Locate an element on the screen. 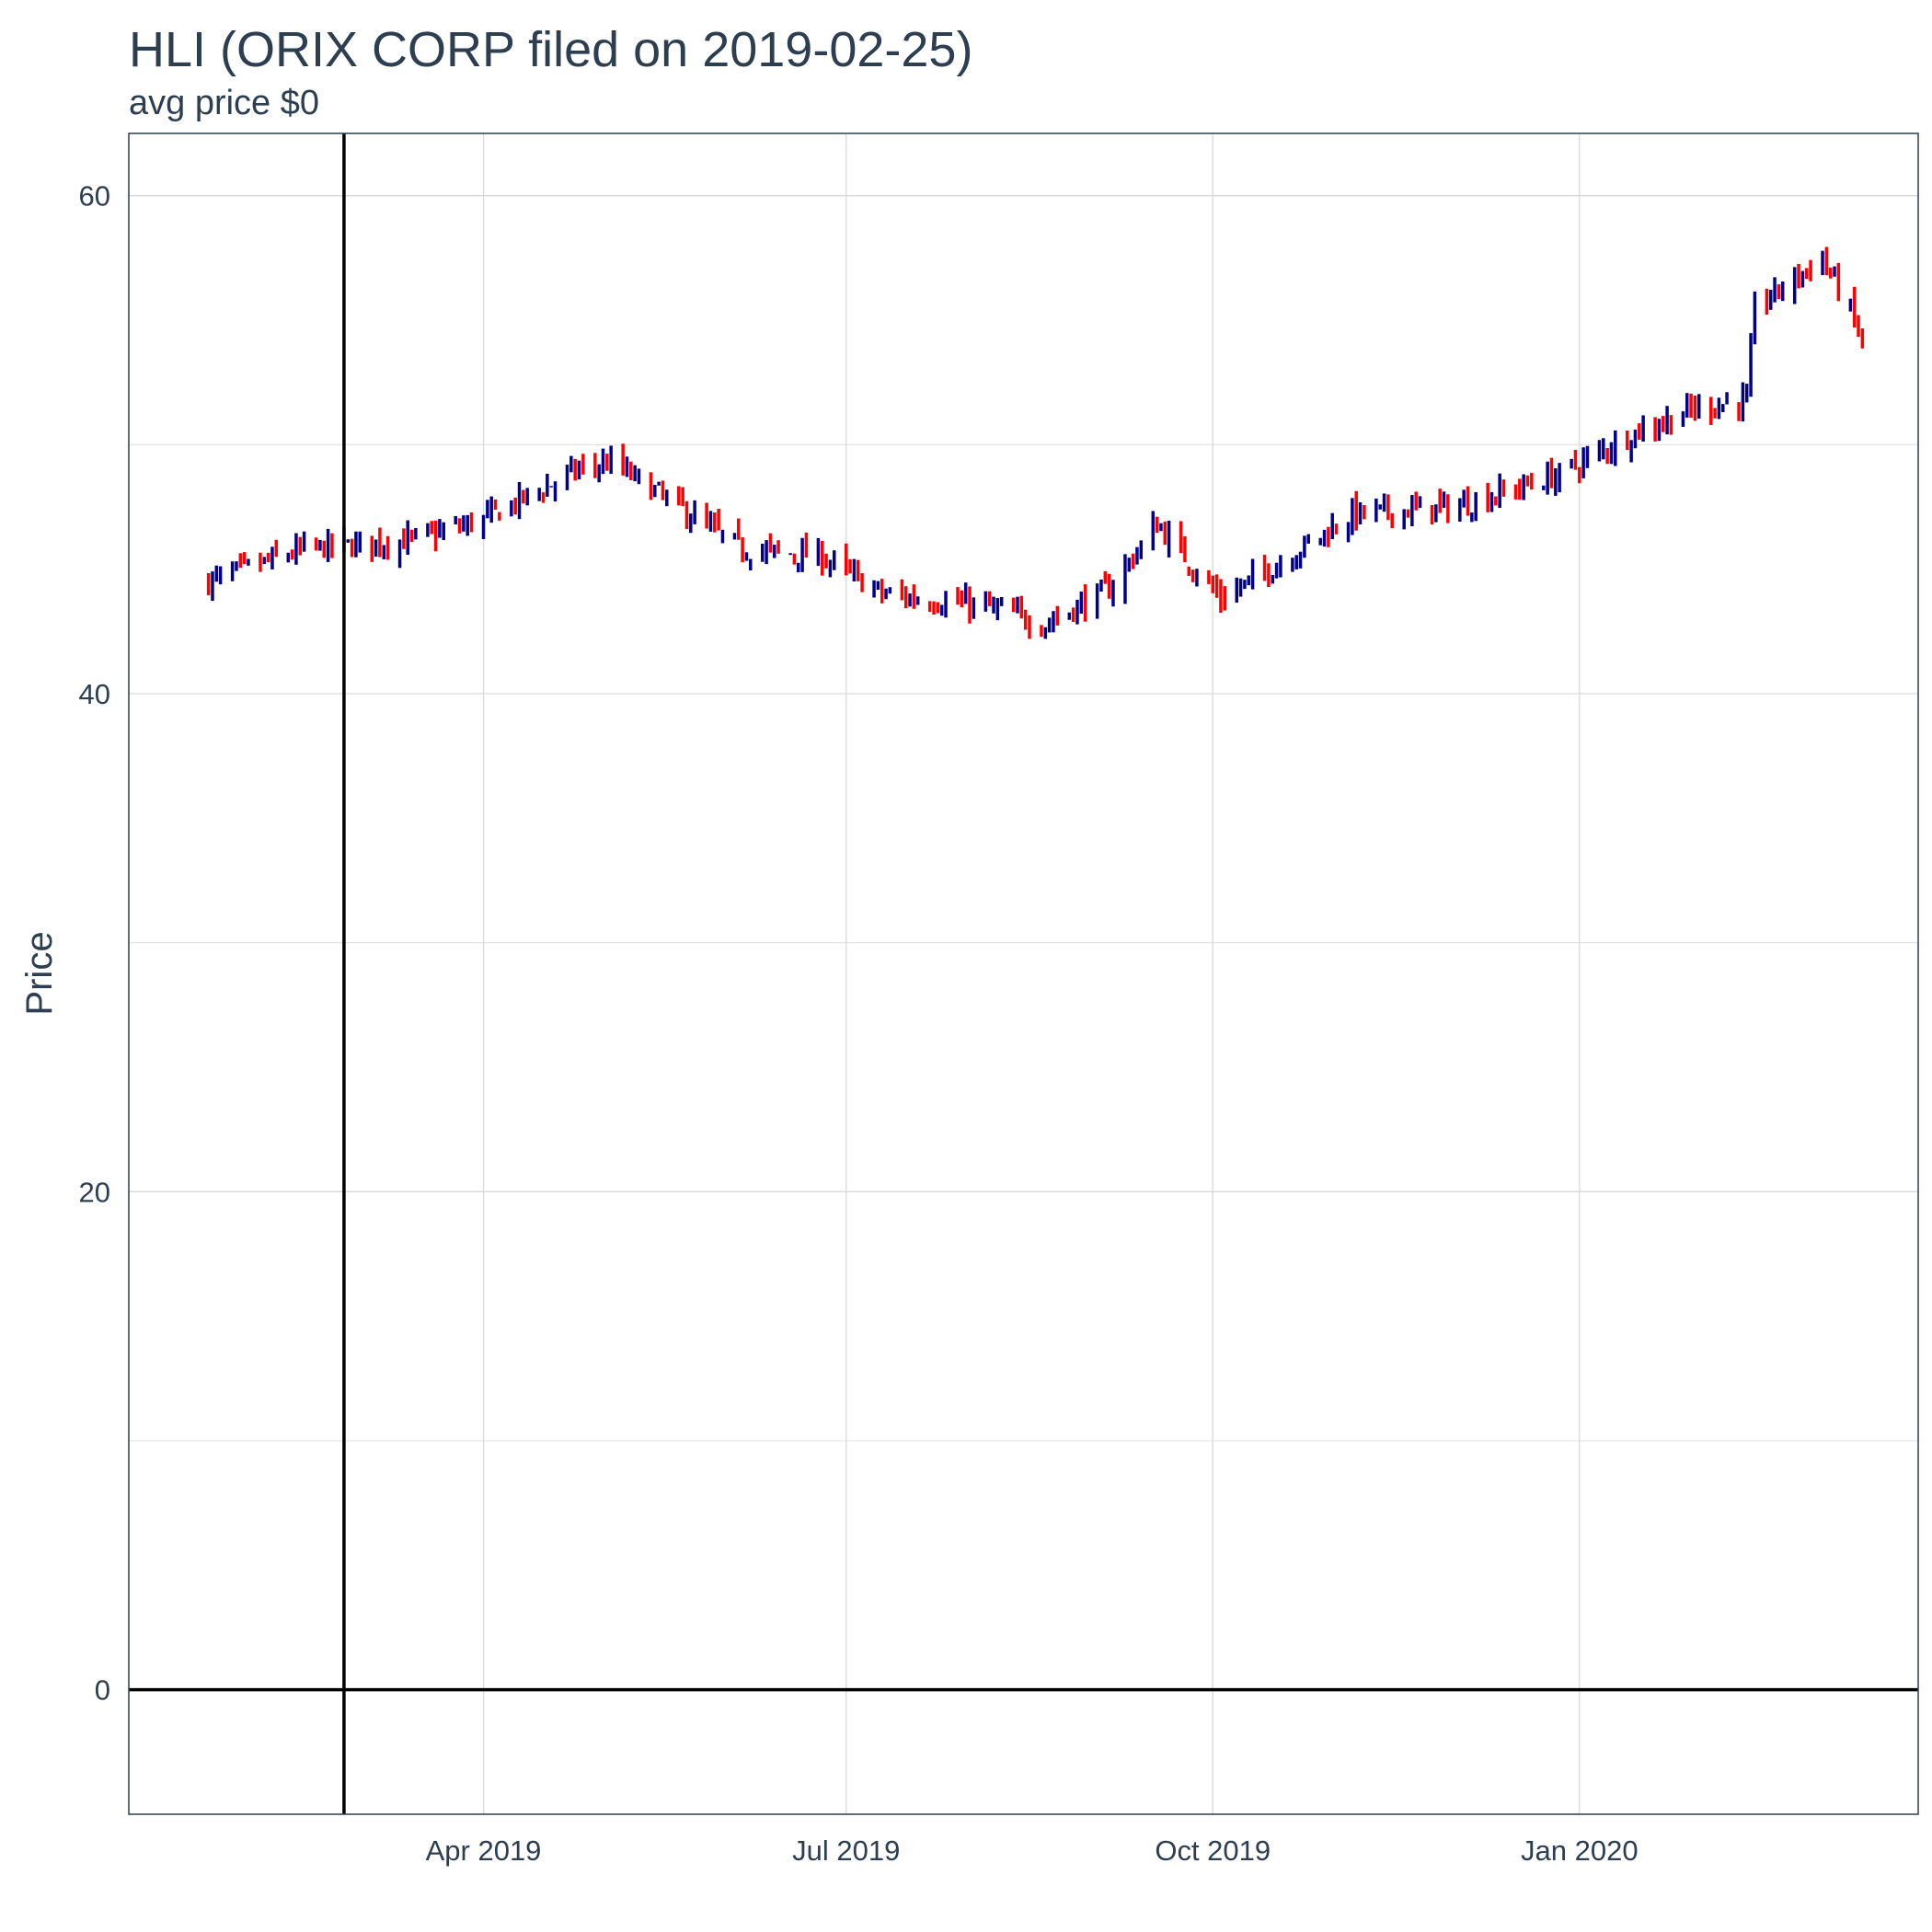  y-tick-labels: 0 20 40 60 is located at coordinates (94, 943).